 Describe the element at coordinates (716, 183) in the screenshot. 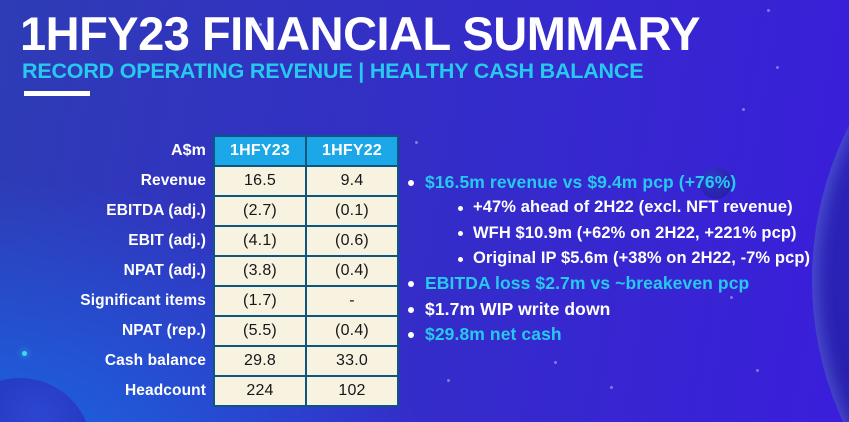

I see `sphere-decoration-small` at that location.